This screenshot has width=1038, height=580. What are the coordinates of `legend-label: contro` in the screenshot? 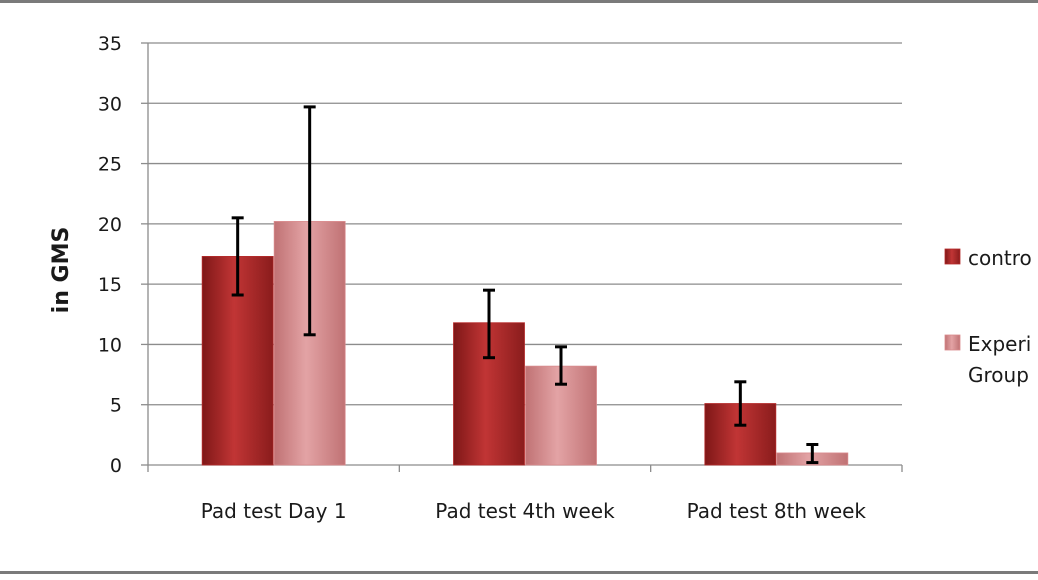 It's located at (1000, 258).